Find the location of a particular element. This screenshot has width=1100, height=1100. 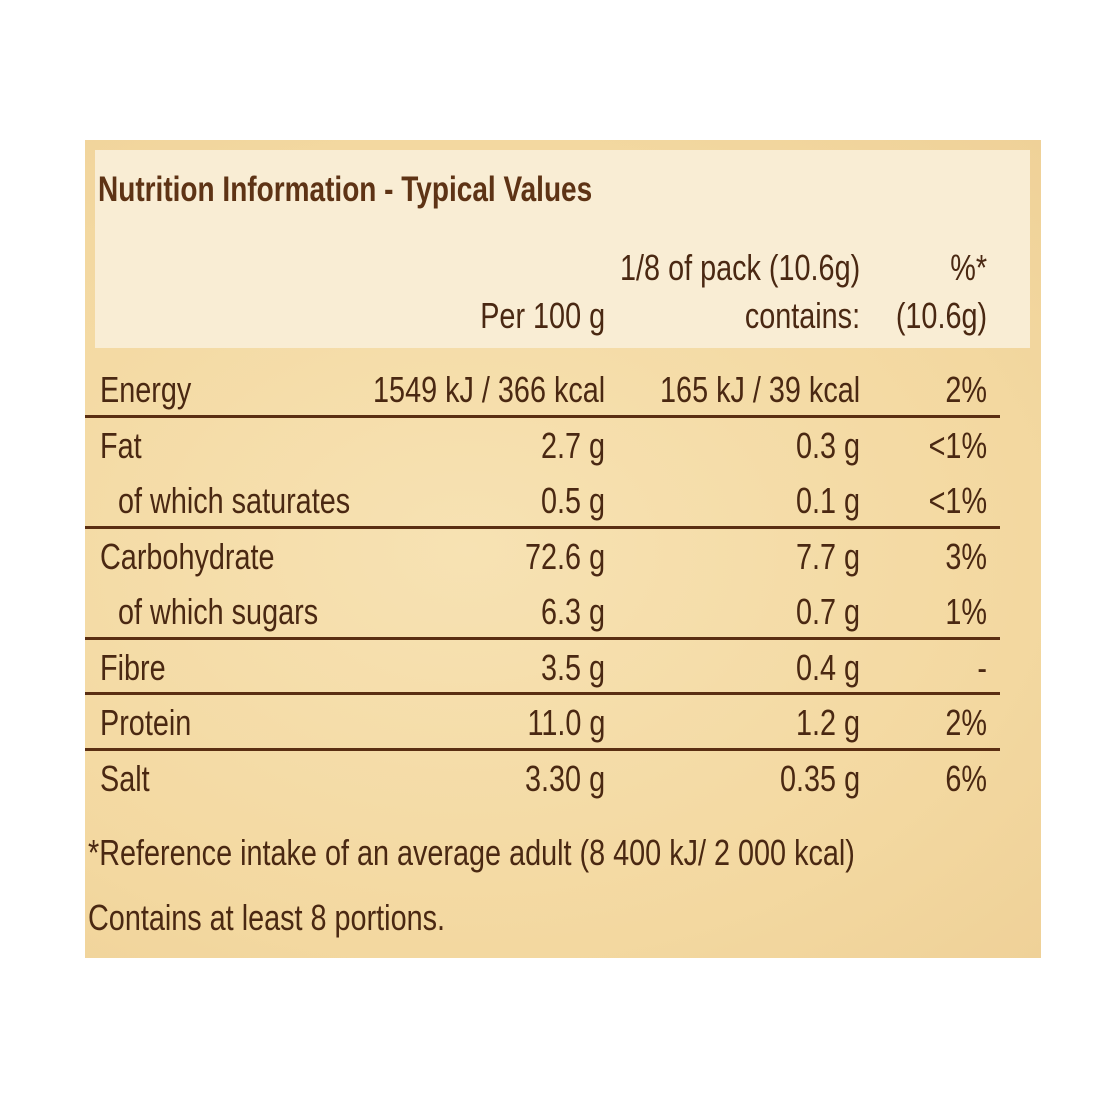

nutrient-value: 165 kJ / 39 kcal is located at coordinates (759, 389).